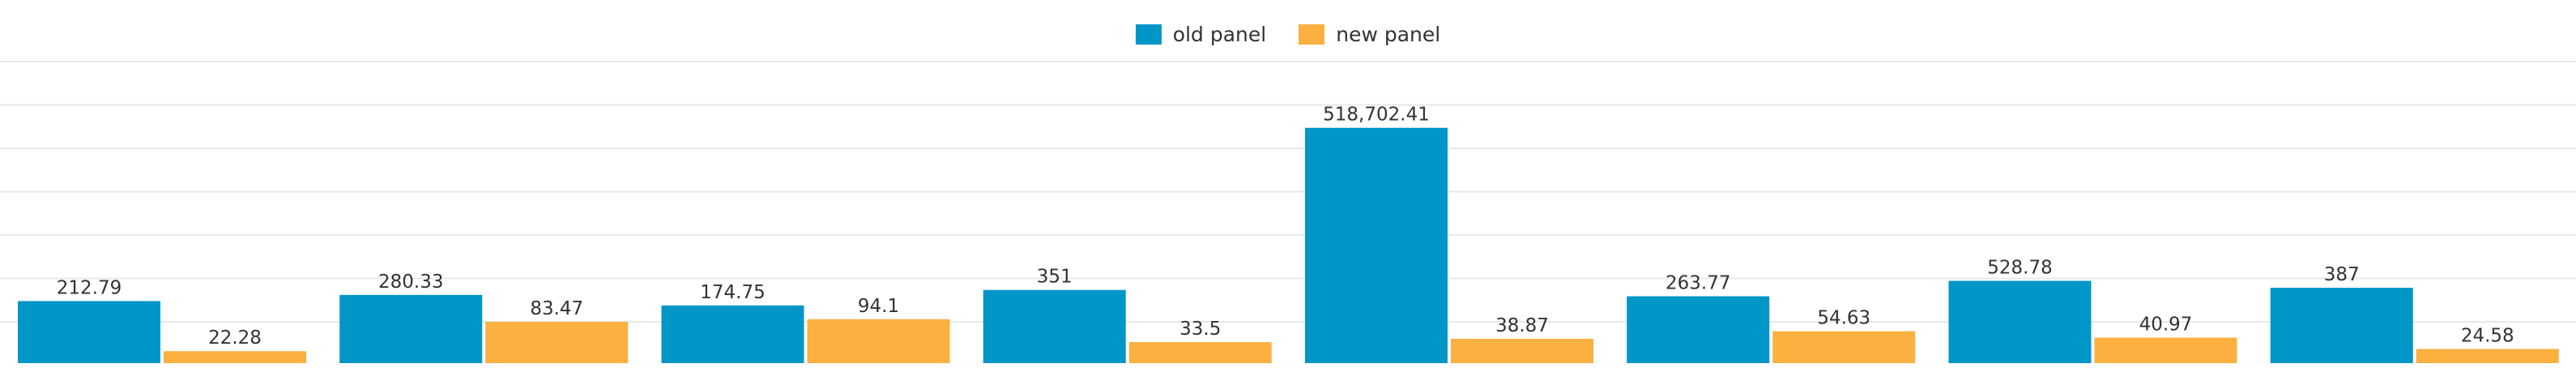 The width and height of the screenshot is (2576, 368). I want to click on legend-label-old-panel: old panel, so click(1220, 34).